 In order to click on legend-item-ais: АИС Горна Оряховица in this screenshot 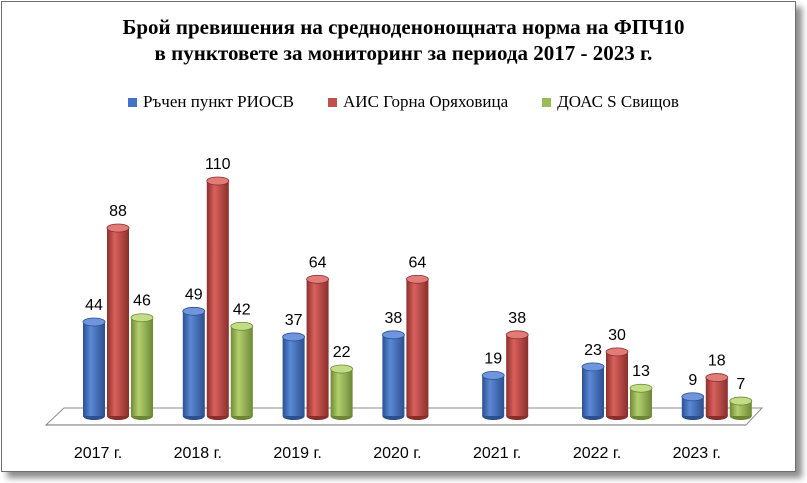, I will do `click(418, 102)`.